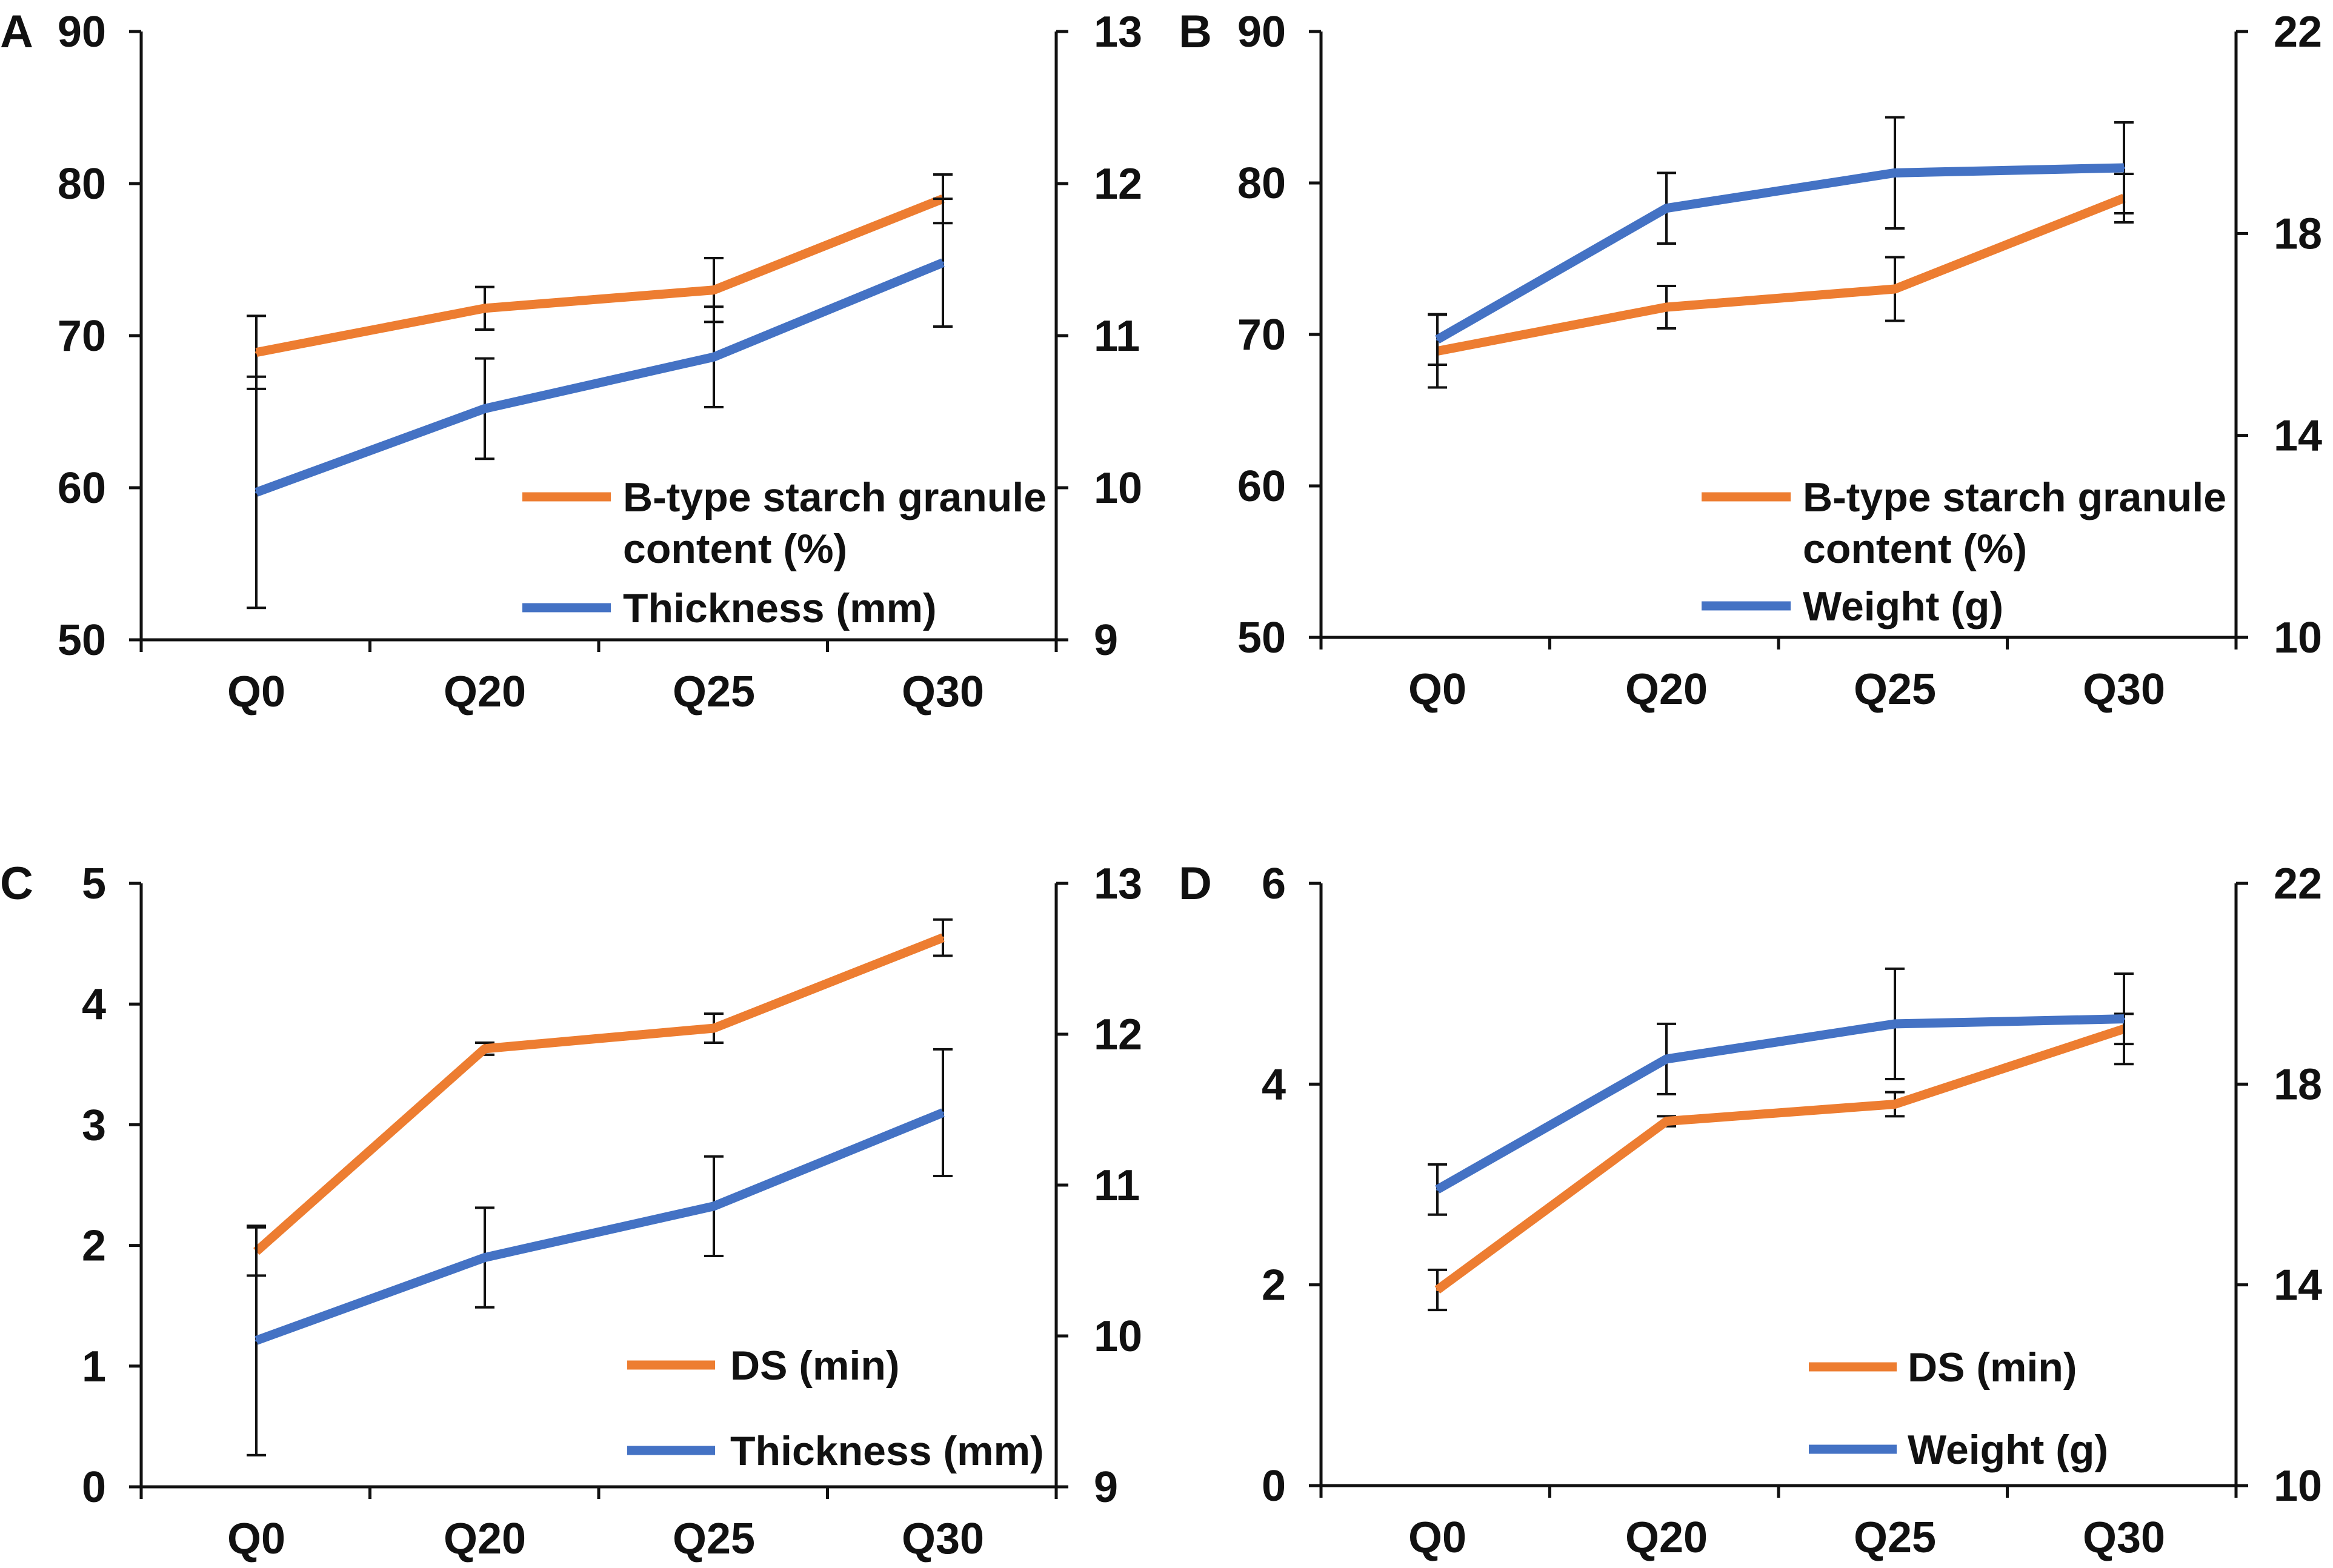 Image resolution: width=2333 pixels, height=1568 pixels. Describe the element at coordinates (1261, 183) in the screenshot. I see `left-tick-label: 80` at that location.